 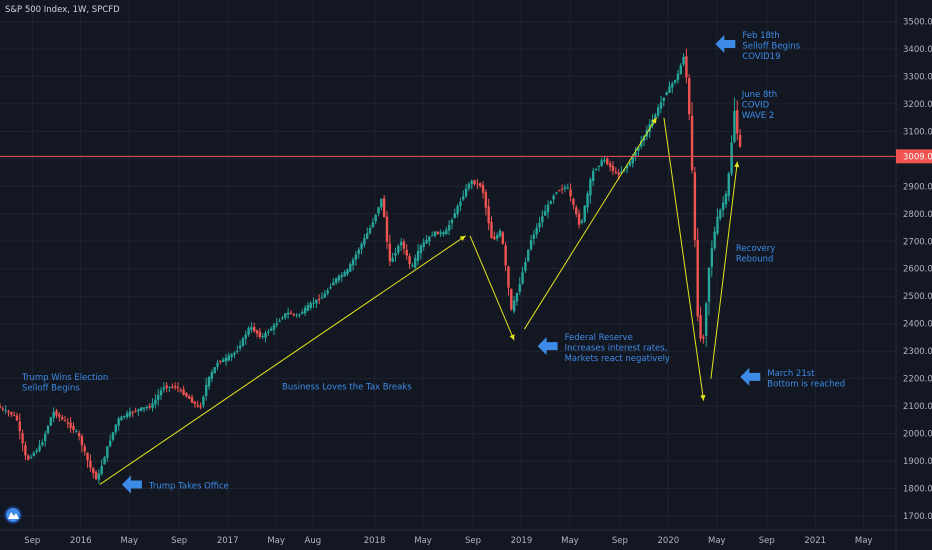 What do you see at coordinates (616, 349) in the screenshot?
I see `annotation-text: Increases interest rates,` at bounding box center [616, 349].